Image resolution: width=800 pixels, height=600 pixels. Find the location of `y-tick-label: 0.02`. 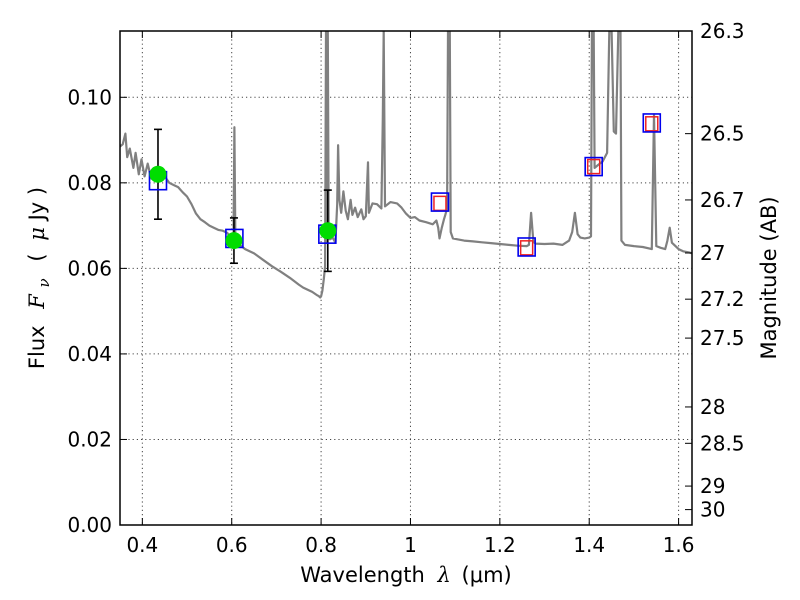

y-tick-label: 0.02 is located at coordinates (89, 439).